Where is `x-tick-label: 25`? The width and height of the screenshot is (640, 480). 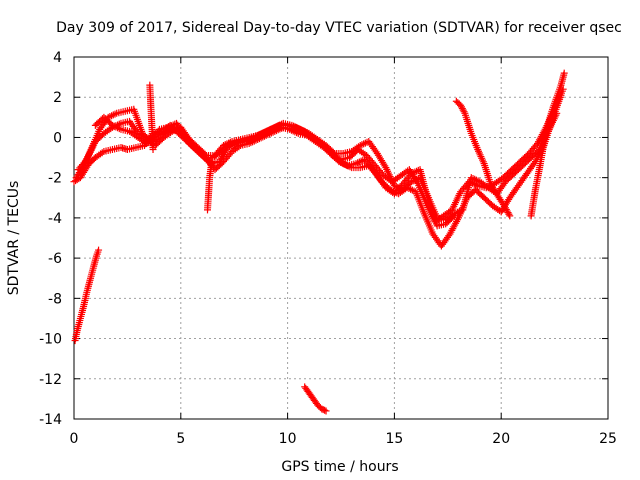 x-tick-label: 25 is located at coordinates (608, 439).